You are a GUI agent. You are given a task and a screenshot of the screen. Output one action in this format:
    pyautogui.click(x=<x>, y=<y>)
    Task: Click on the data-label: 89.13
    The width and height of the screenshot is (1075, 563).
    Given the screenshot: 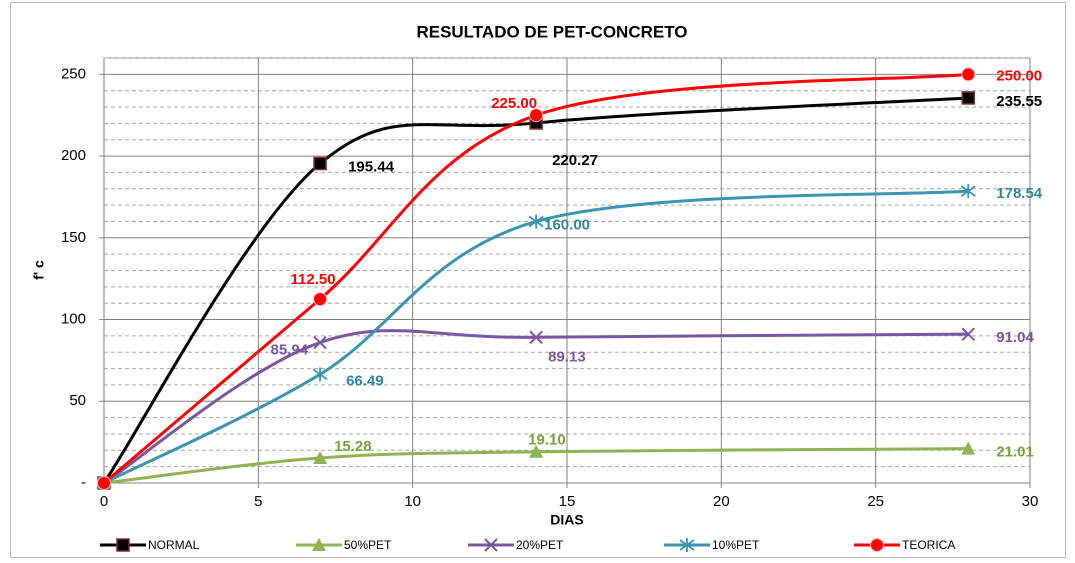 What is the action you would take?
    pyautogui.click(x=567, y=356)
    